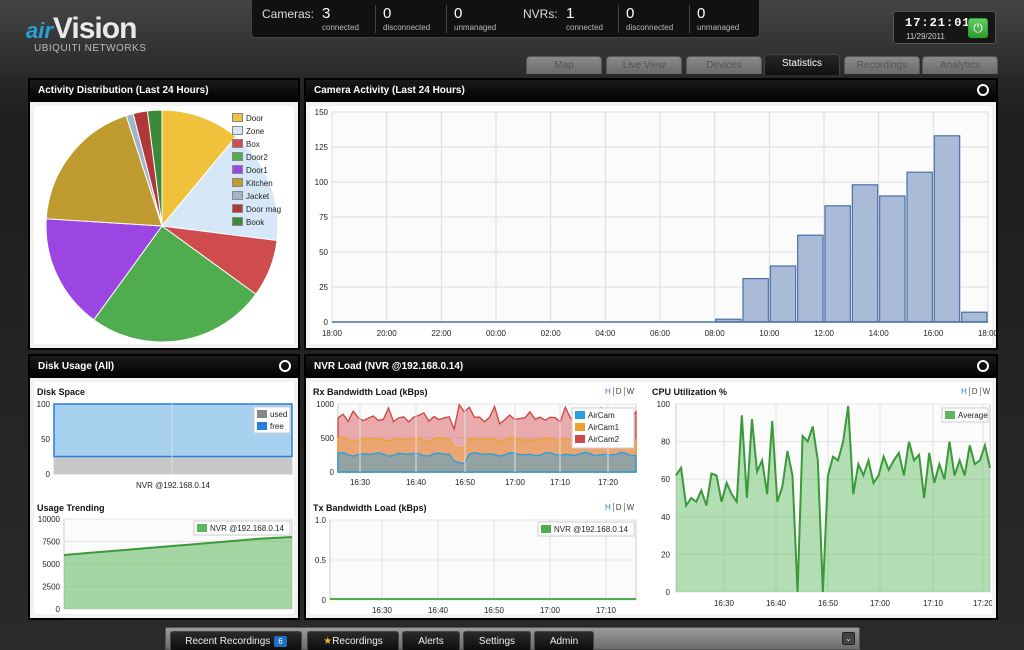  What do you see at coordinates (242, 528) in the screenshot?
I see `legend-box` at bounding box center [242, 528].